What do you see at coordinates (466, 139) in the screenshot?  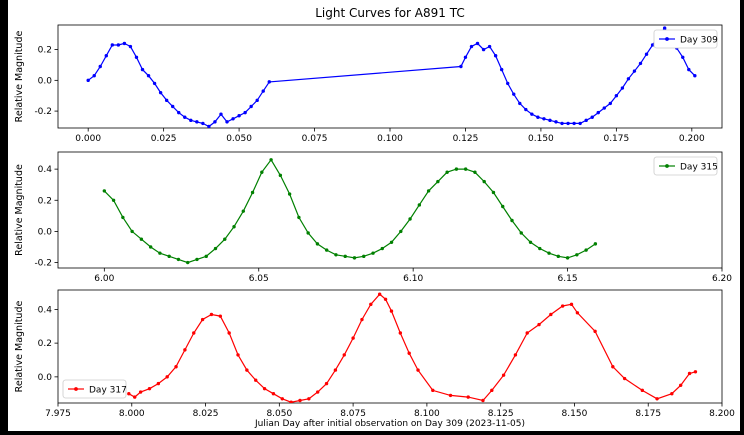 I see `x-tick-label: 0.125` at bounding box center [466, 139].